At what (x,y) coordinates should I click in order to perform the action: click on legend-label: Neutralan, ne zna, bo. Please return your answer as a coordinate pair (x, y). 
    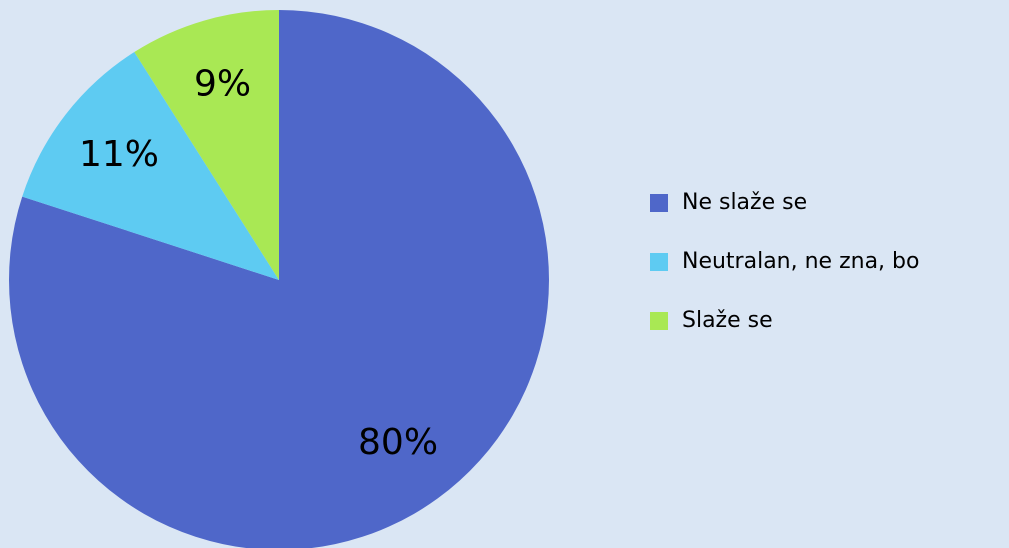
    Looking at the image, I should click on (800, 261).